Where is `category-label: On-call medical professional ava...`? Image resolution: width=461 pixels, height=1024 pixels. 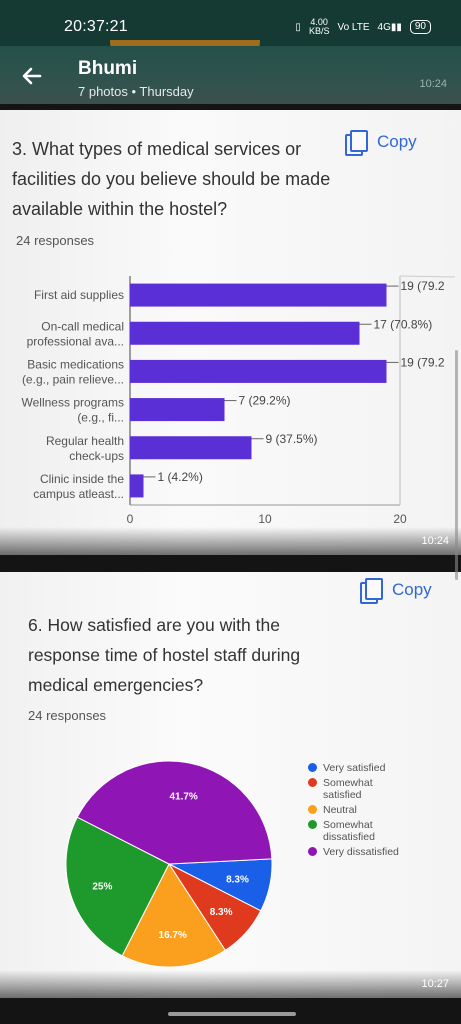
category-label: On-call medical professional ava... is located at coordinates (75, 333).